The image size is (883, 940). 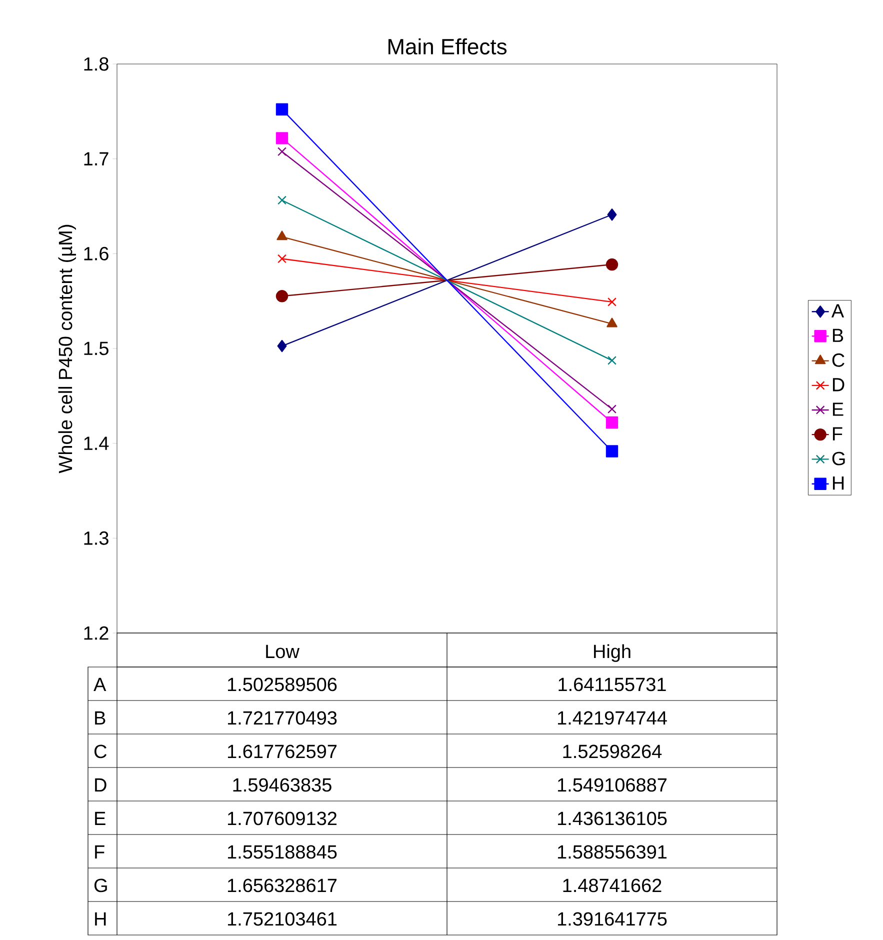 What do you see at coordinates (96, 538) in the screenshot?
I see `y-tick-label: 1.3` at bounding box center [96, 538].